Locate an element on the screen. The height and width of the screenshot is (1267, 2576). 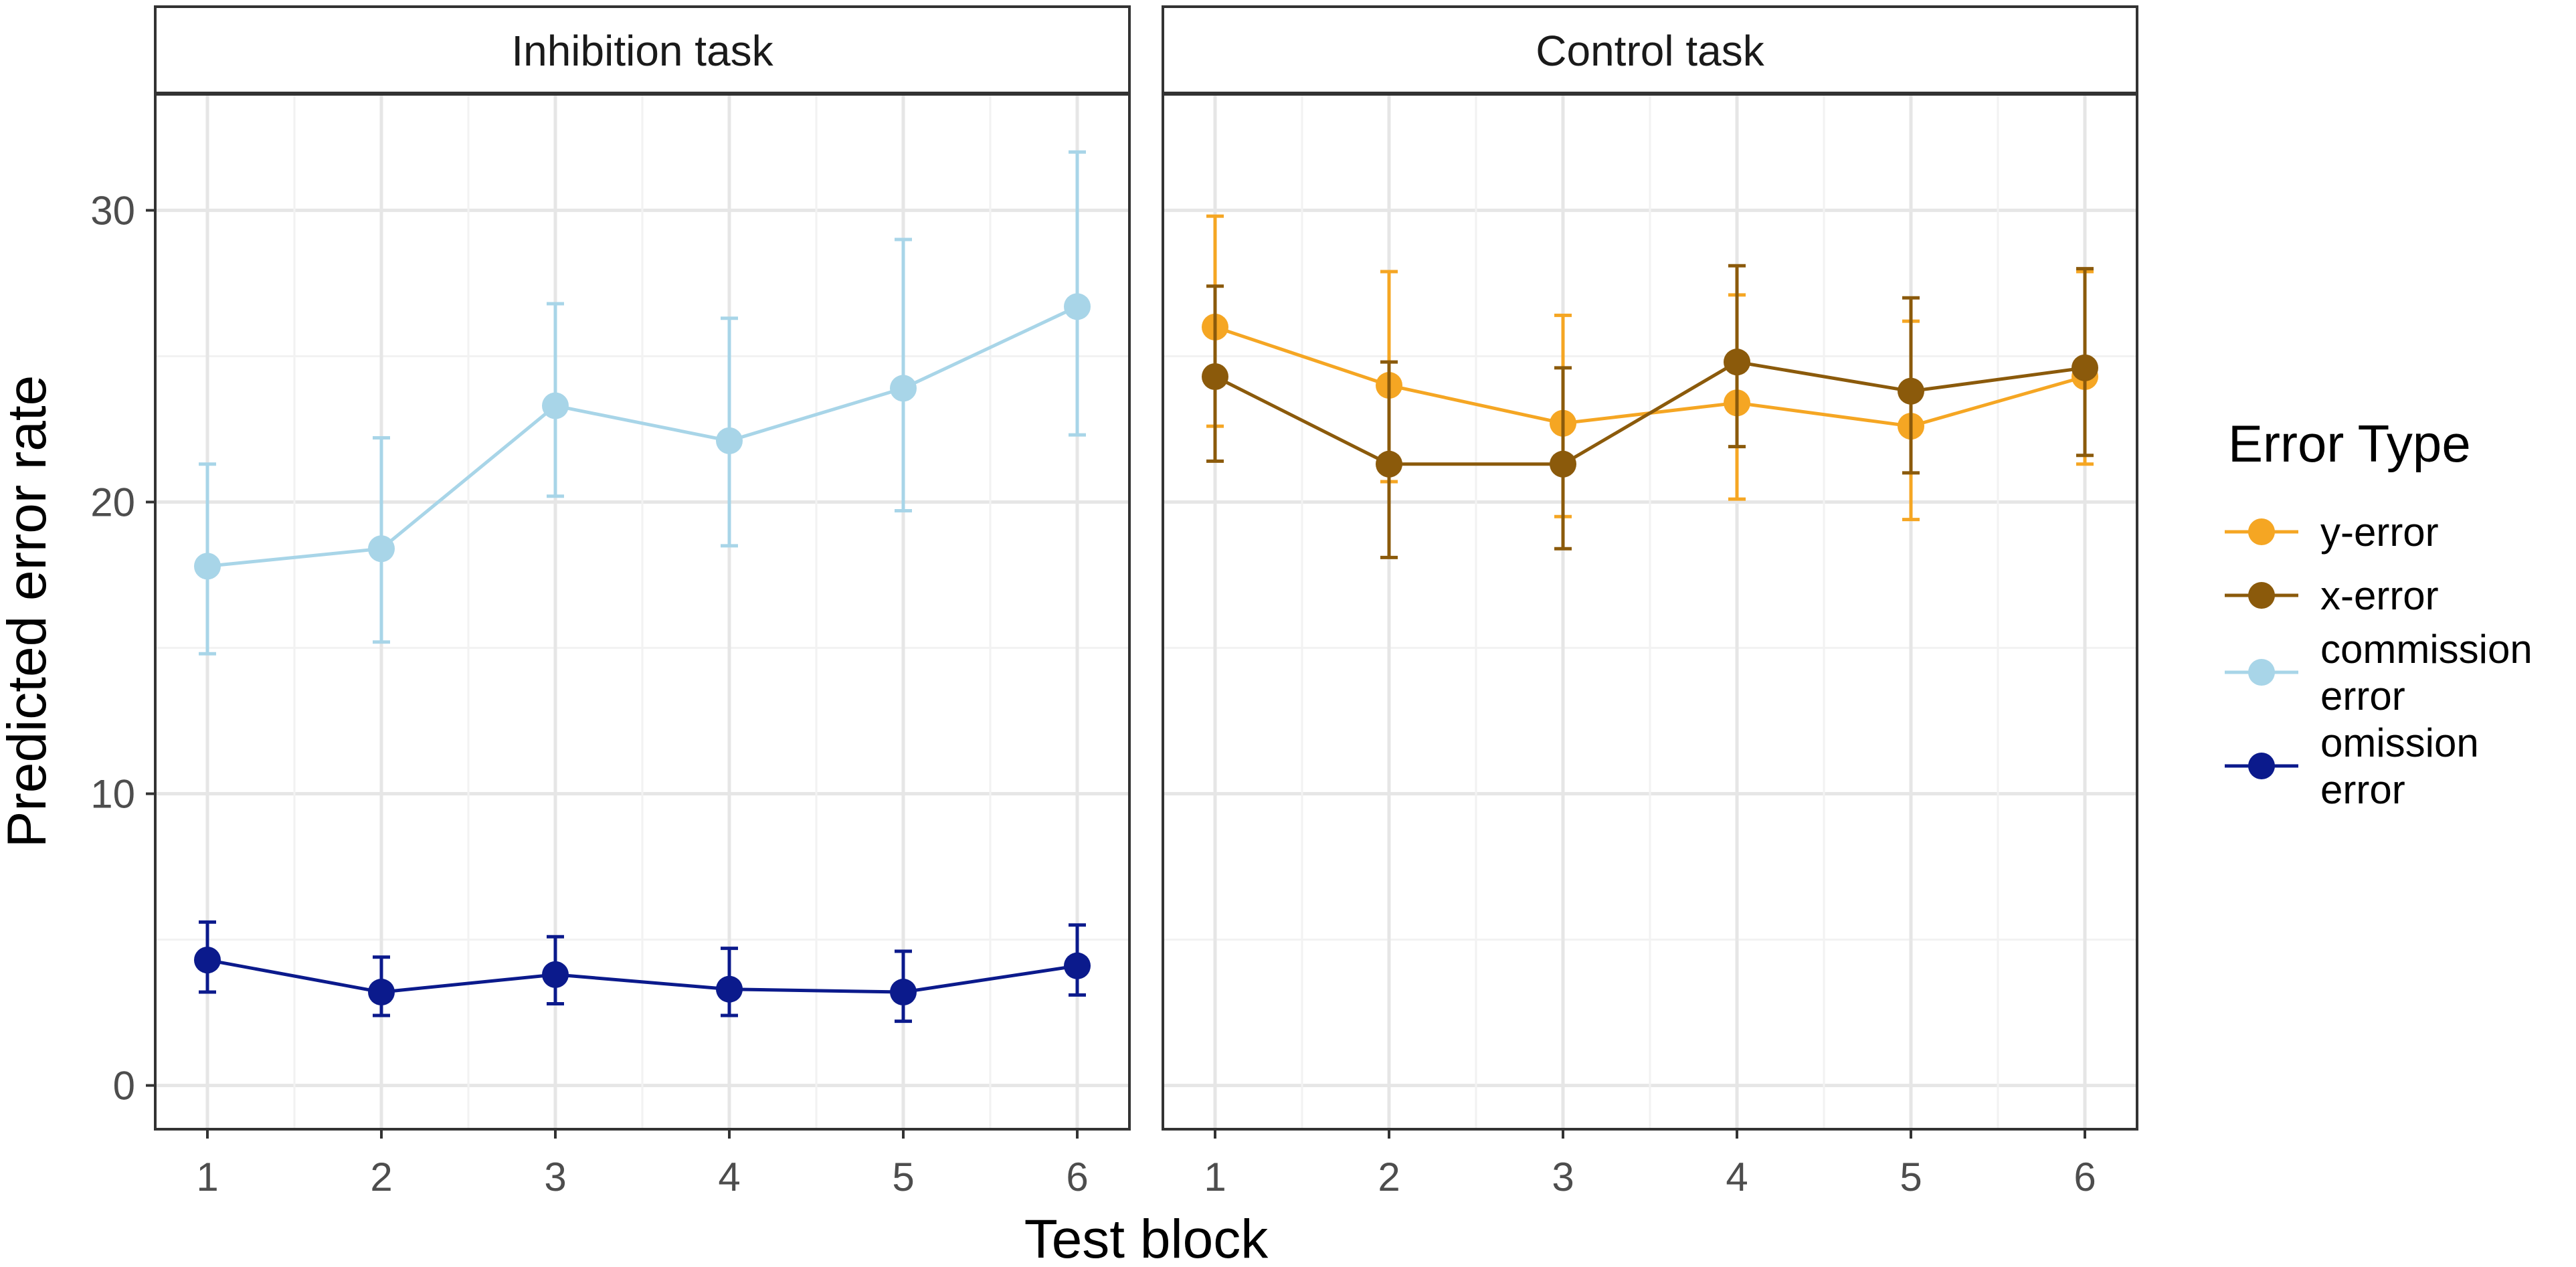
panel-title: Control task is located at coordinates (1650, 51).